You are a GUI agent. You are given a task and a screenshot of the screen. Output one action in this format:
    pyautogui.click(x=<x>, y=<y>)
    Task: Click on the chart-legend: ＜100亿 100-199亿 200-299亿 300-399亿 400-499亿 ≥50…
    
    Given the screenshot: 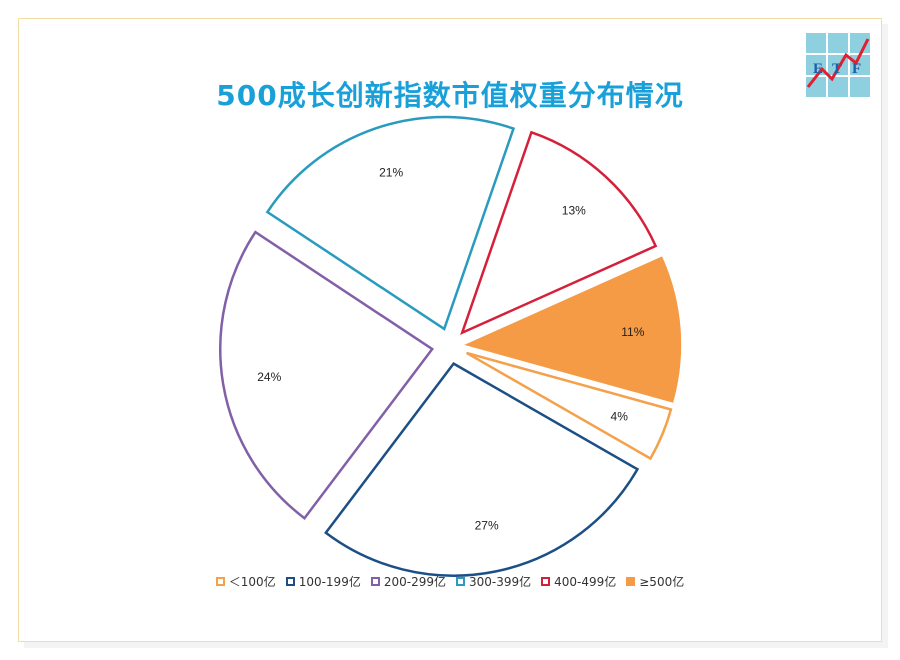 What is the action you would take?
    pyautogui.click(x=450, y=581)
    